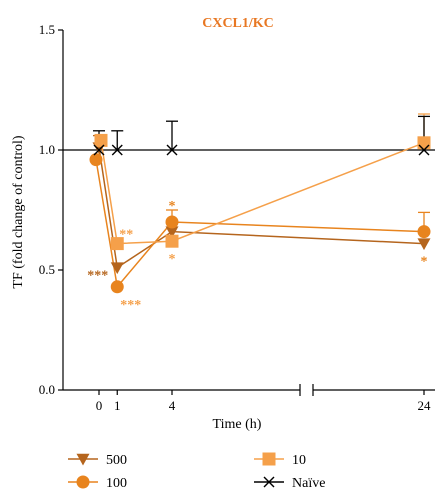 The image size is (448, 500). Describe the element at coordinates (47, 29) in the screenshot. I see `y-tick-label: 1.5` at that location.